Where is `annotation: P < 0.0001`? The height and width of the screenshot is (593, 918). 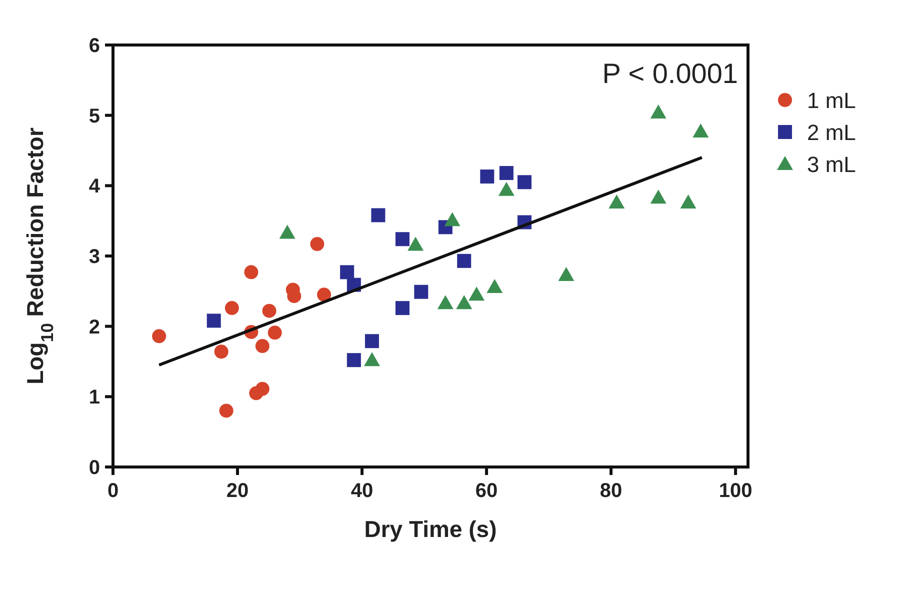 annotation: P < 0.0001 is located at coordinates (670, 73).